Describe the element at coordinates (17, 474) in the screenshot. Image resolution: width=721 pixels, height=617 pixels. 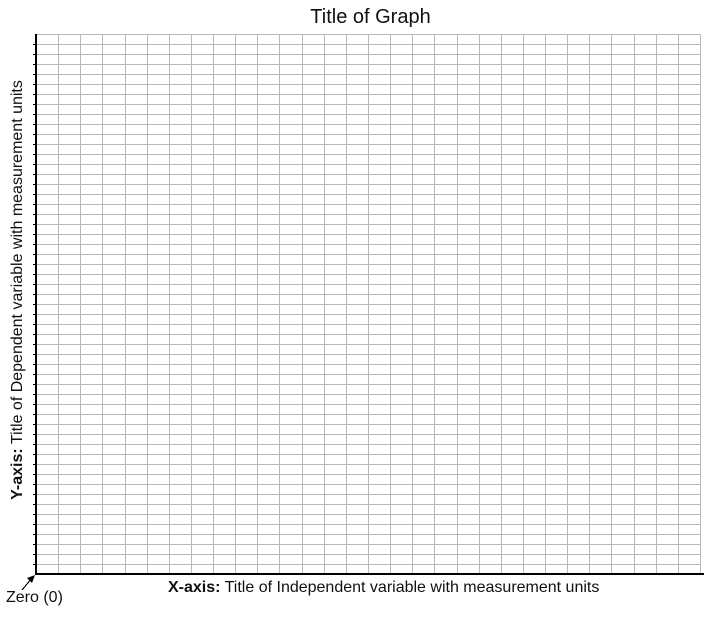
I see `y-axis-prefix: Y-axis:` at that location.